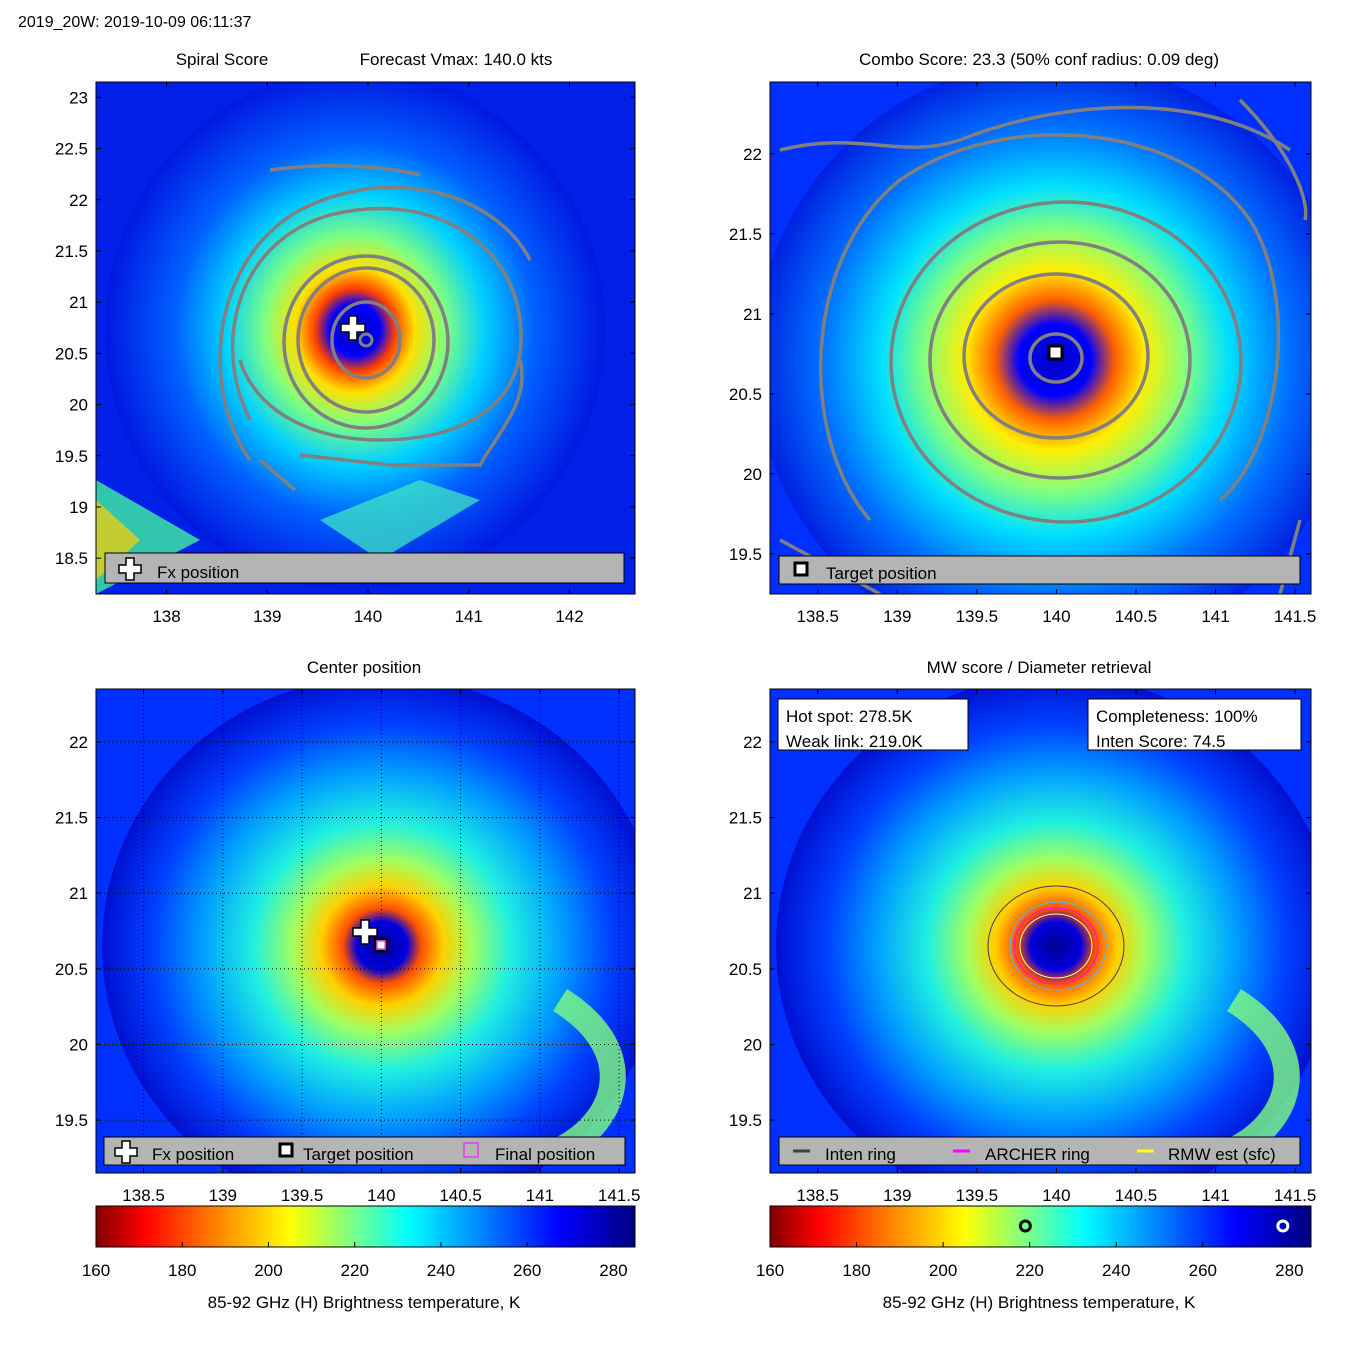  Describe the element at coordinates (873, 724) in the screenshot. I see `hot-spot-box: Hot spot: 278.5K Weak link: 219.0K` at that location.